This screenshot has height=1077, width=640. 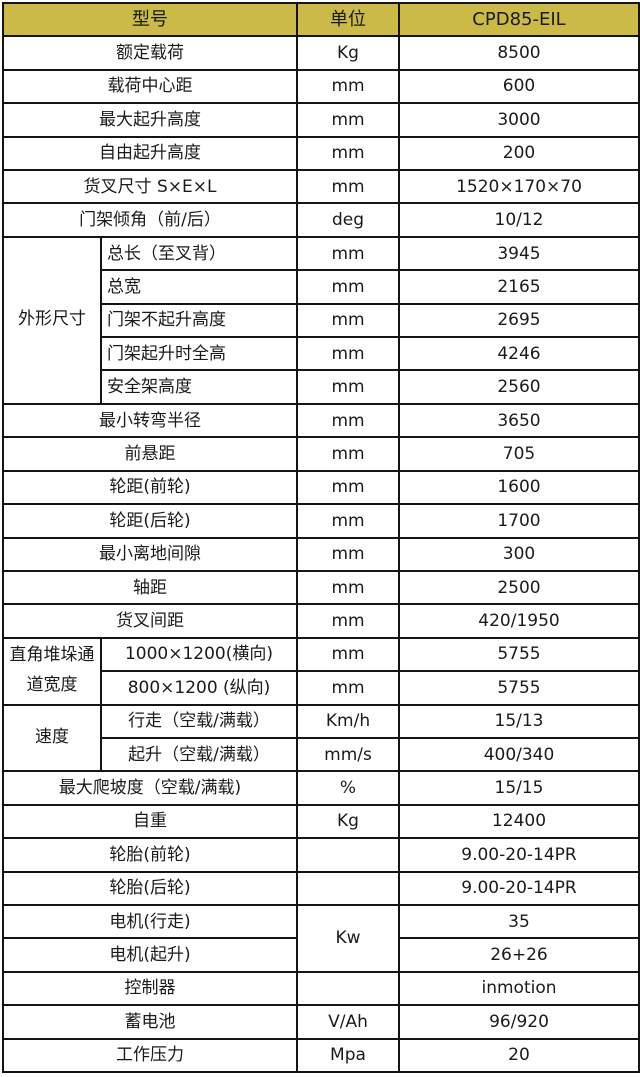 I want to click on table-row: 直角堆垛通道宽度 1000×1200(横向) mm 5755, so click(x=321, y=671).